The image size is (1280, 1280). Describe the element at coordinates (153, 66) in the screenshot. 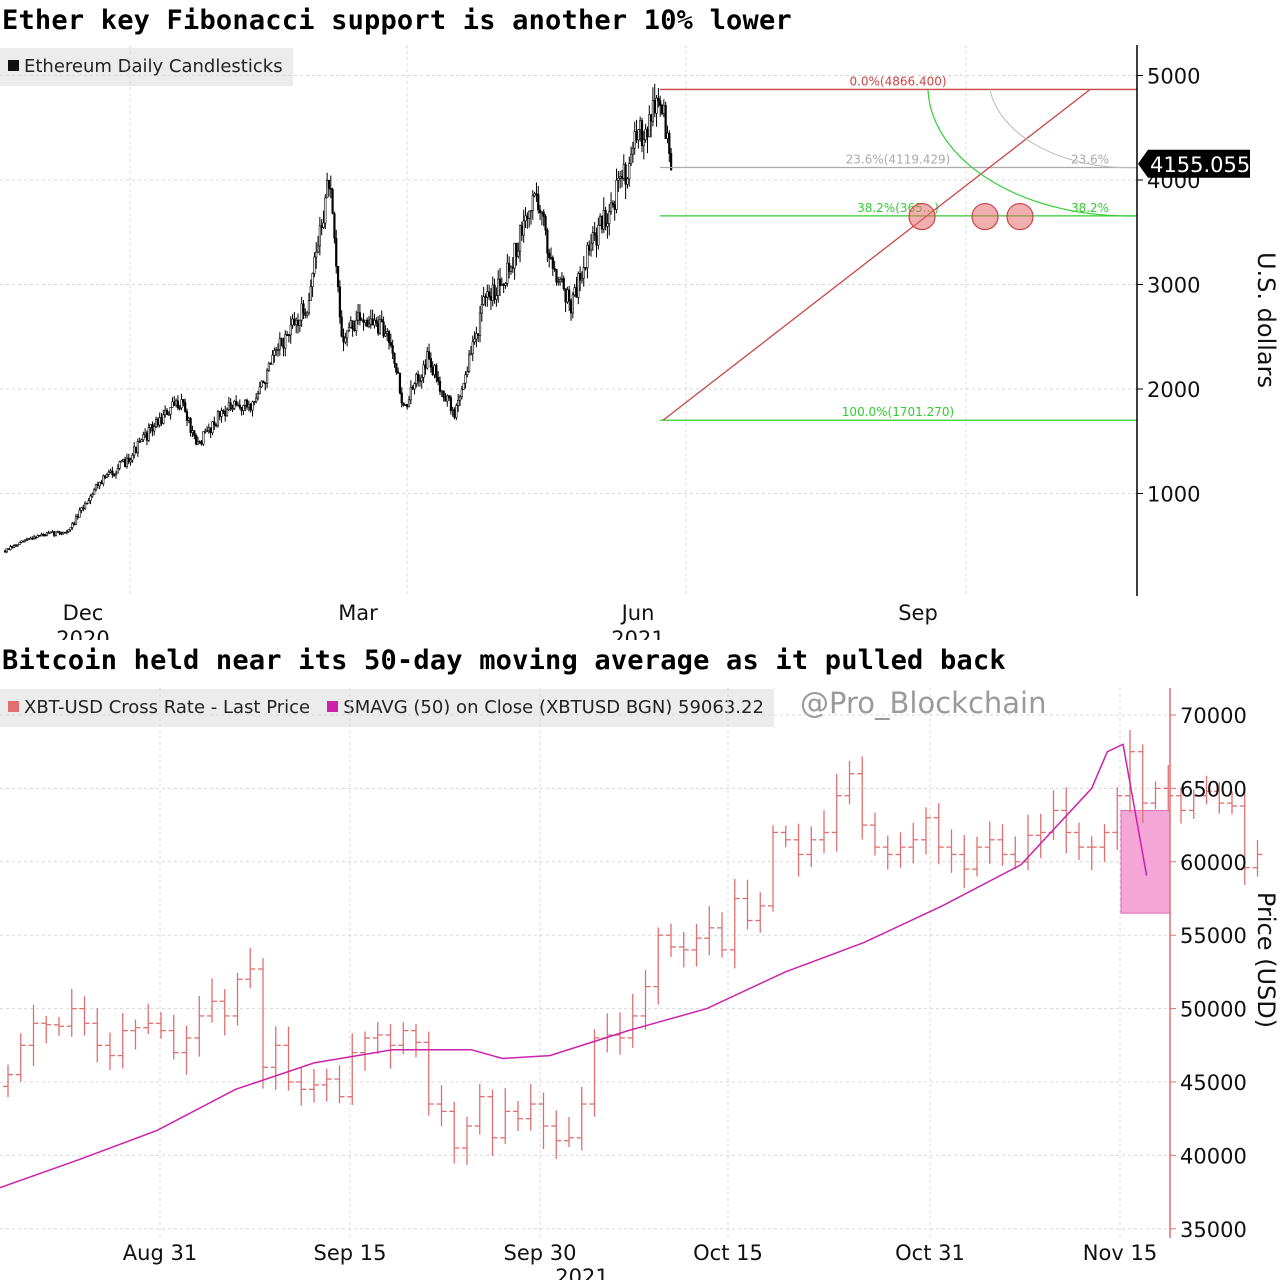

I see `eth-legend-label: Ethereum Daily Candlesticks` at that location.